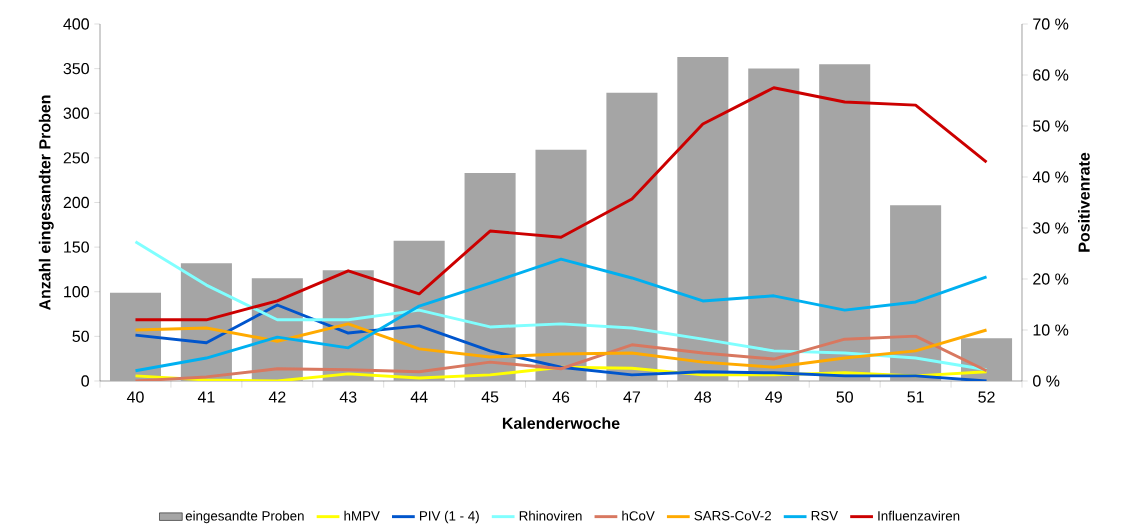 The width and height of the screenshot is (1125, 532). What do you see at coordinates (85, 381) in the screenshot?
I see `y-tick-label: 0` at bounding box center [85, 381].